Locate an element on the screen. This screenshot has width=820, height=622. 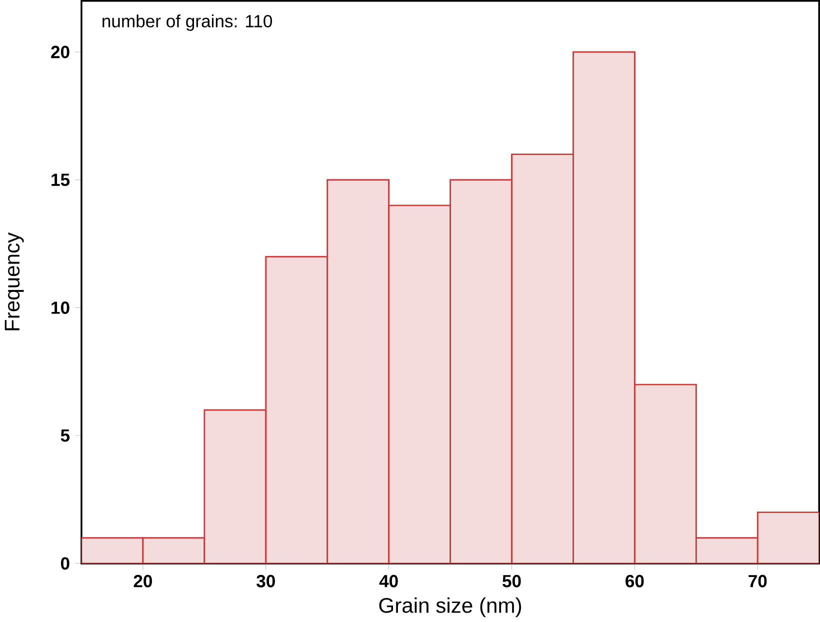
y-tick-label: 5 is located at coordinates (65, 436).